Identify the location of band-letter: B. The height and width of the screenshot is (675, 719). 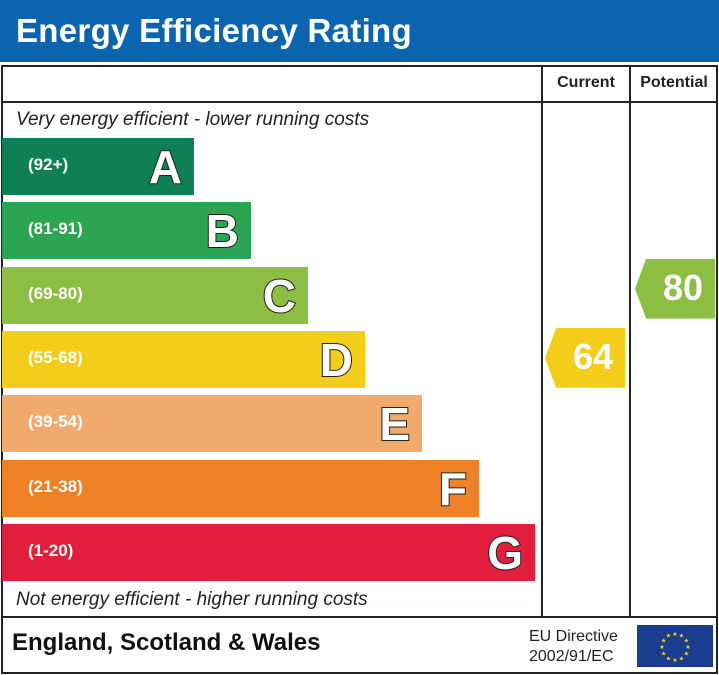
(222, 231).